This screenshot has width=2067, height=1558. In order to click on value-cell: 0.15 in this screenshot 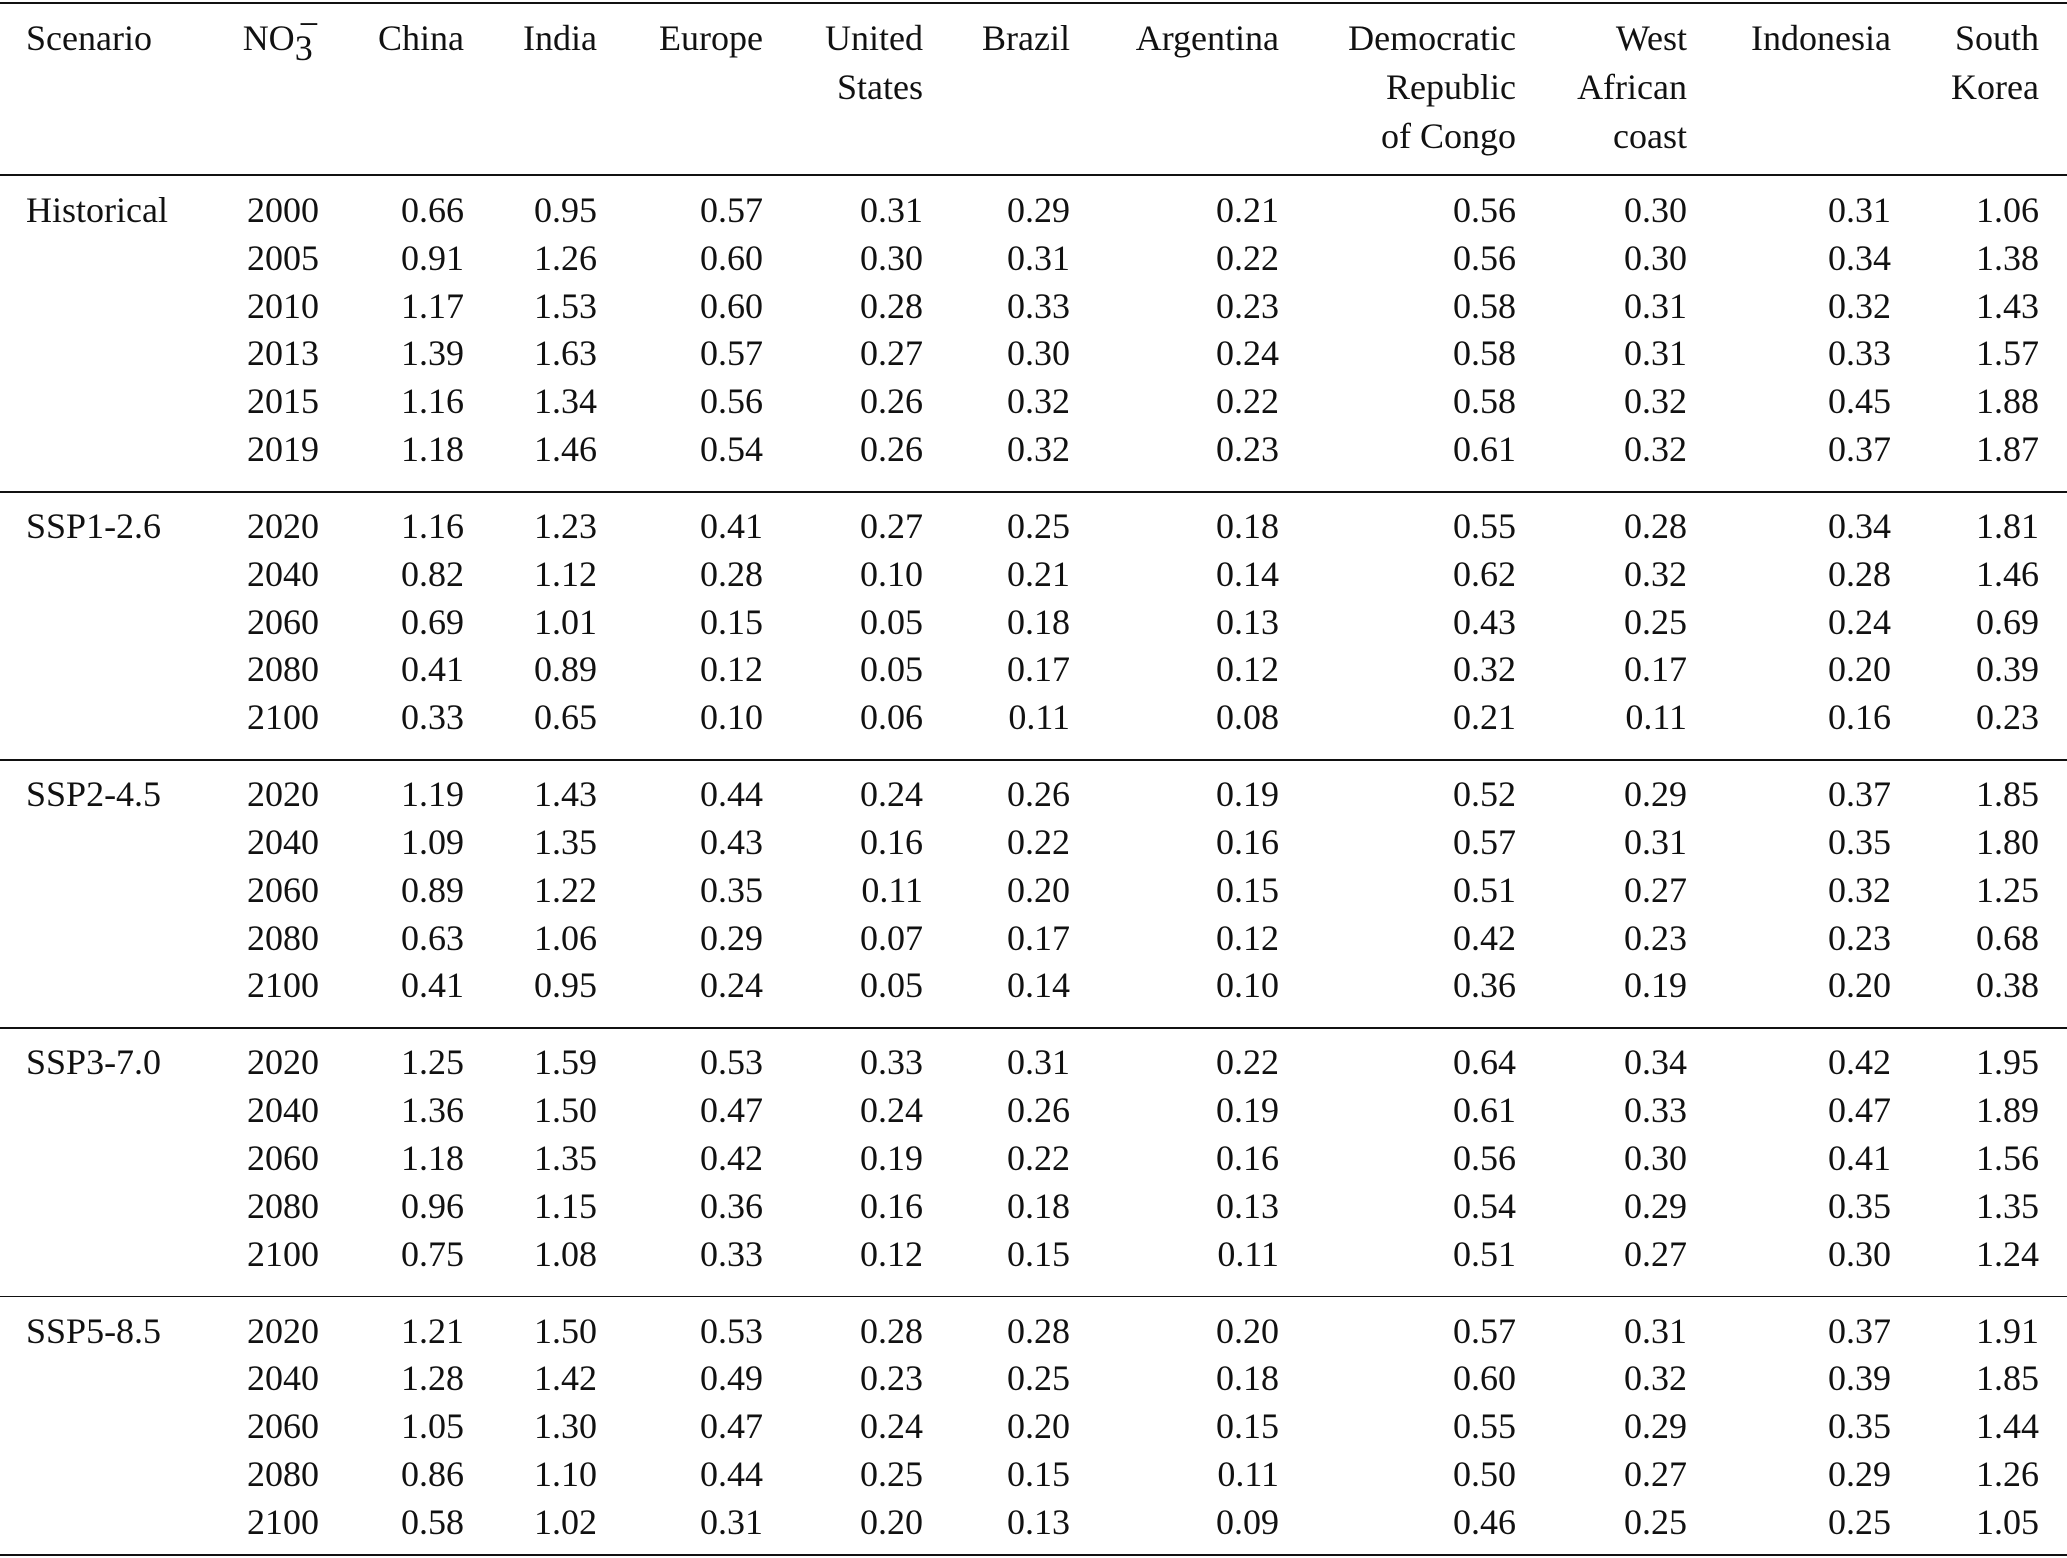, I will do `click(1247, 889)`.